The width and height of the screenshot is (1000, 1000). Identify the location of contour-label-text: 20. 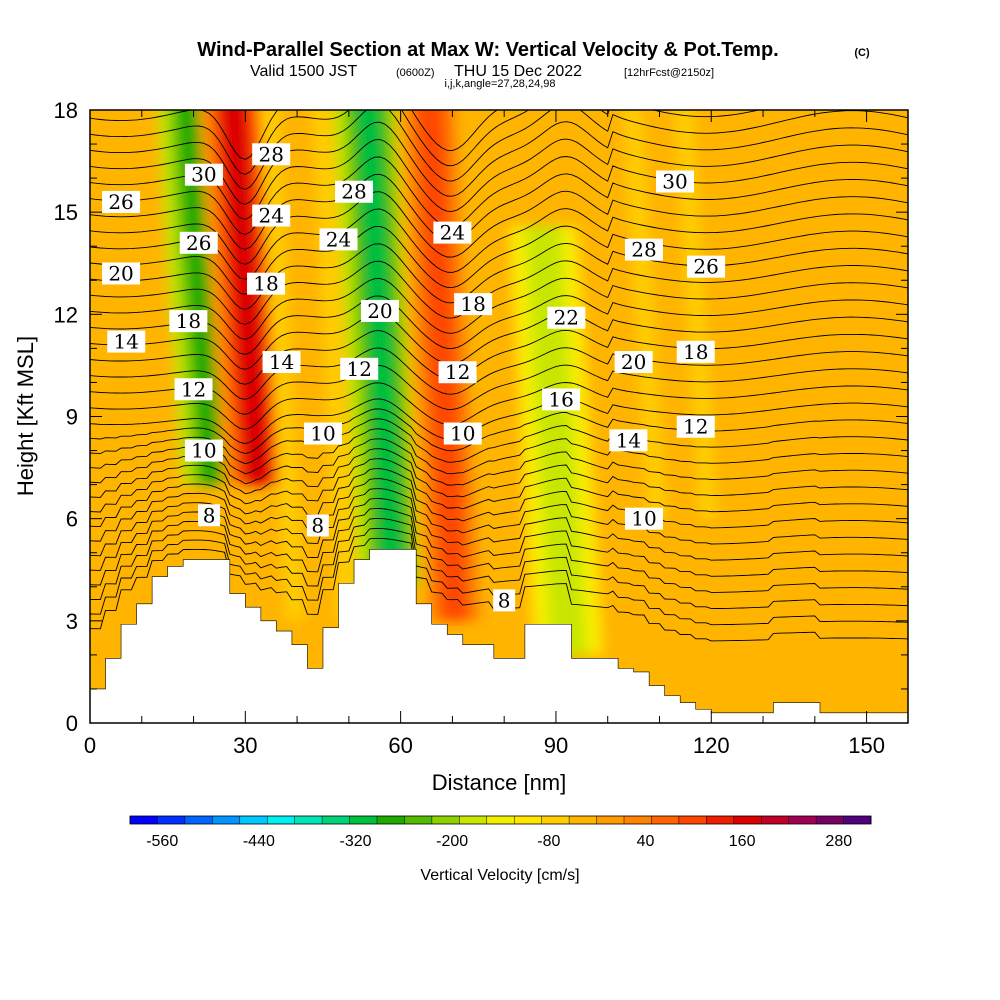
(120, 273).